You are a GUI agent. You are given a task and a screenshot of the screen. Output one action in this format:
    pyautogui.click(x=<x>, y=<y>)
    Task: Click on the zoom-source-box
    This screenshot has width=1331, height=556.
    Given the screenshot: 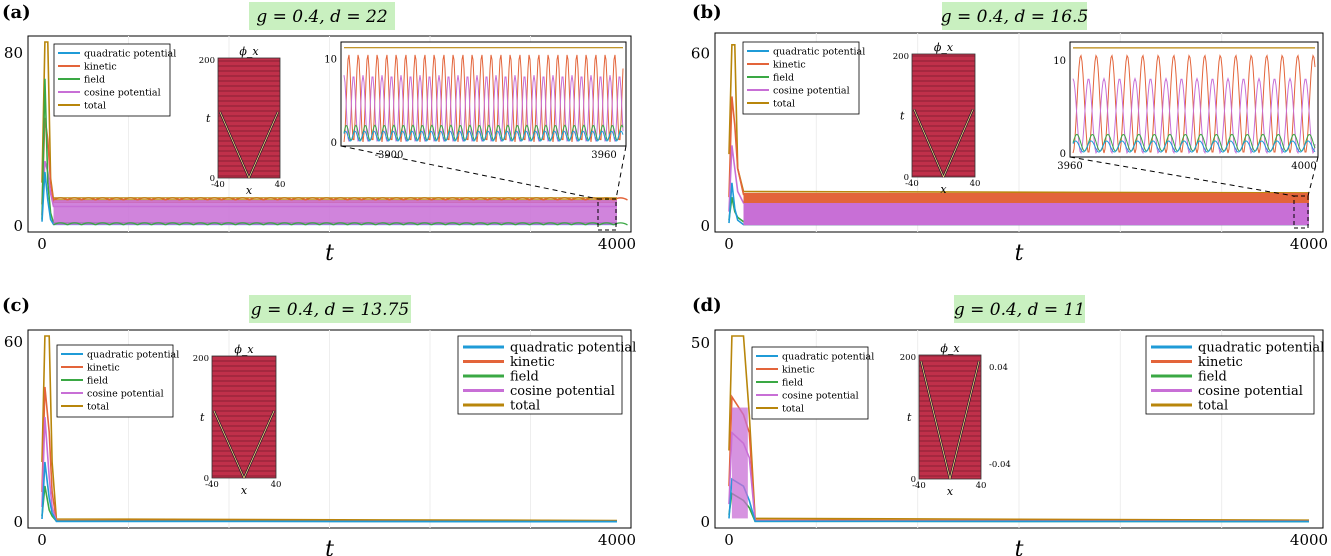 What is the action you would take?
    pyautogui.click(x=1301, y=212)
    